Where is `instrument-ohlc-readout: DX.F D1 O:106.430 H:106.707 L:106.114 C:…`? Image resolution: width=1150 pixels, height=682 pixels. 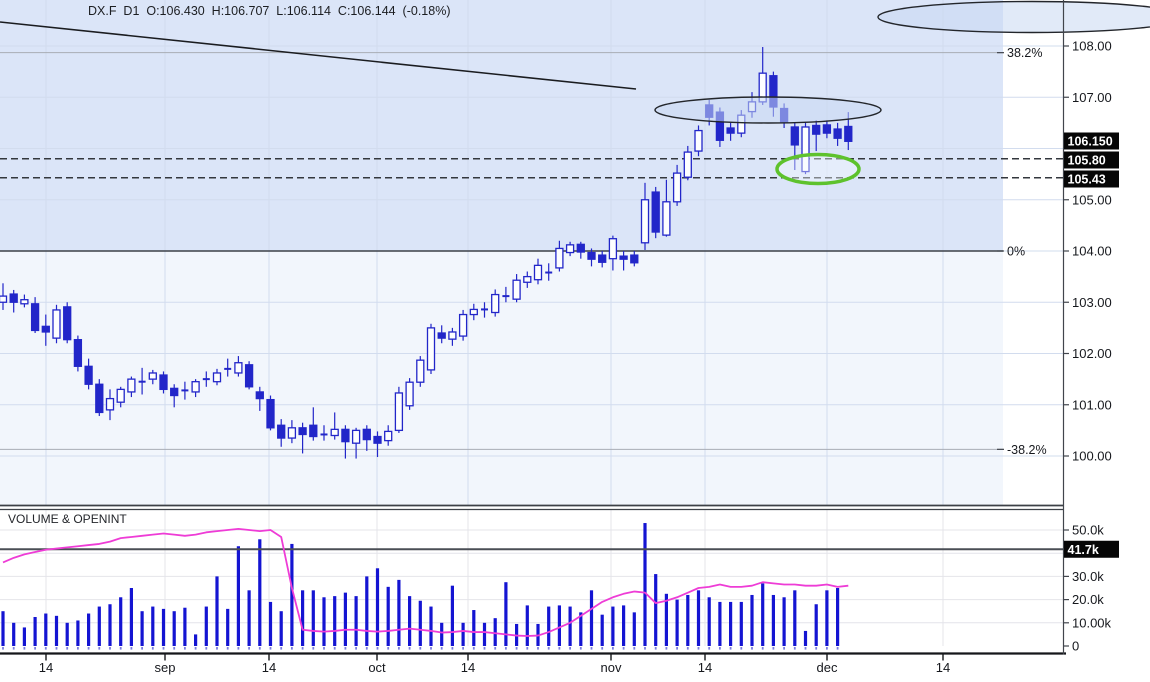
instrument-ohlc-readout: DX.F D1 O:106.430 H:106.707 L:106.114 C:… is located at coordinates (269, 11).